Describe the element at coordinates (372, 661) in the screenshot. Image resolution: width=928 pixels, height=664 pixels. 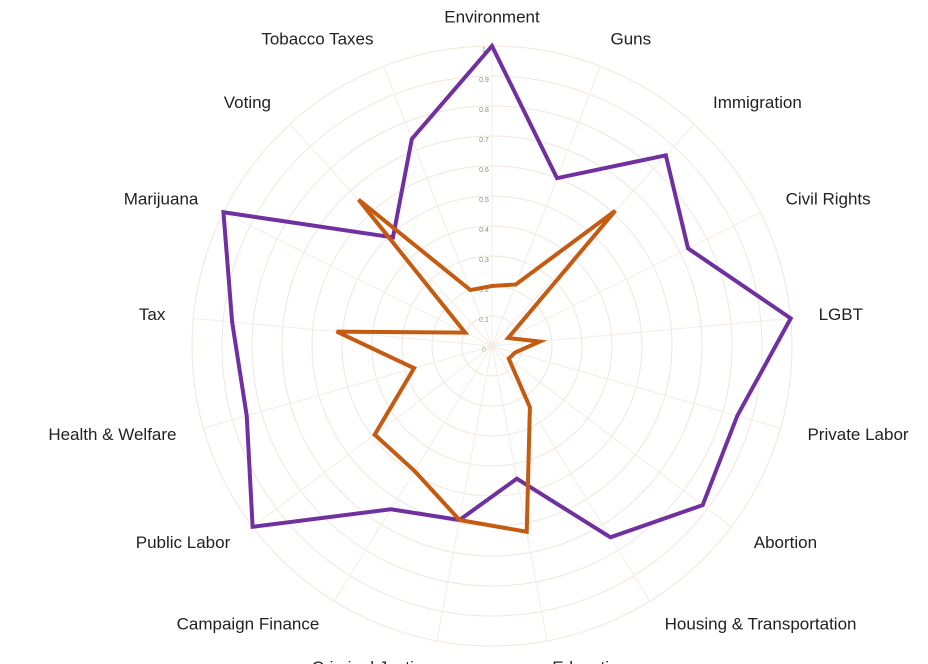
I see `category-label: Criminal Justice` at that location.